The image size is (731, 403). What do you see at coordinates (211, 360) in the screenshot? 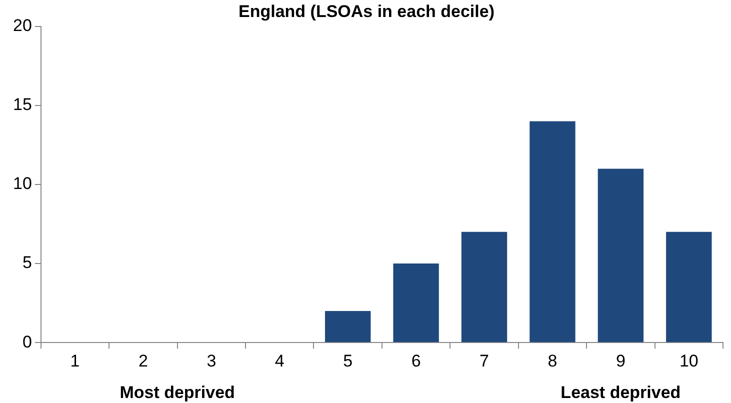
I see `x-tick-label: 3` at bounding box center [211, 360].